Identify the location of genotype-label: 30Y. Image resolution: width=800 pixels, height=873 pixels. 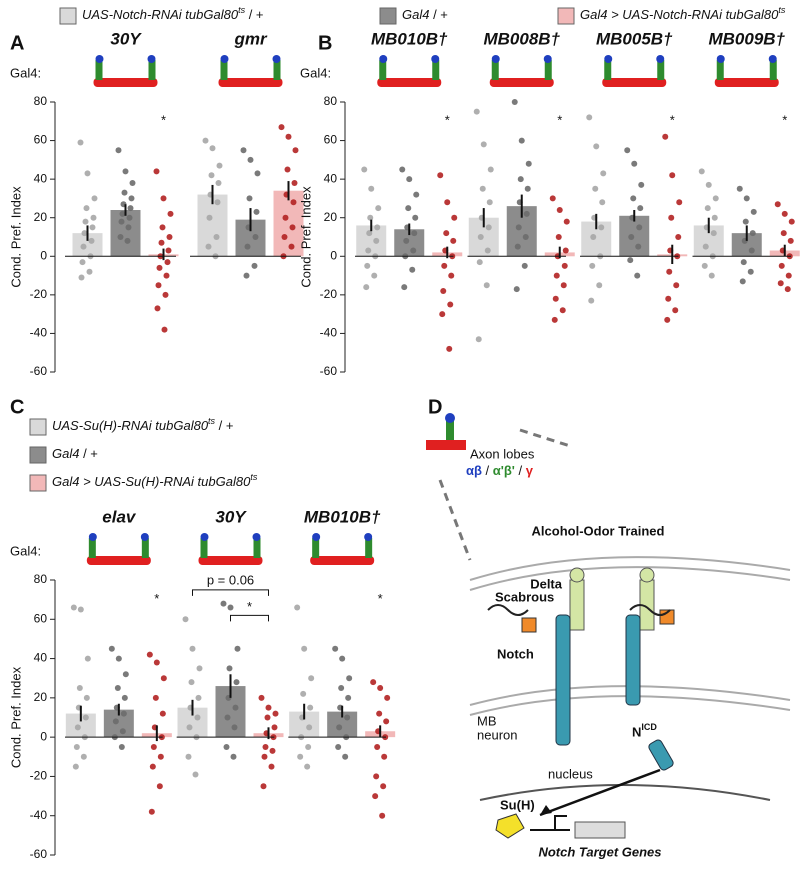
(126, 38).